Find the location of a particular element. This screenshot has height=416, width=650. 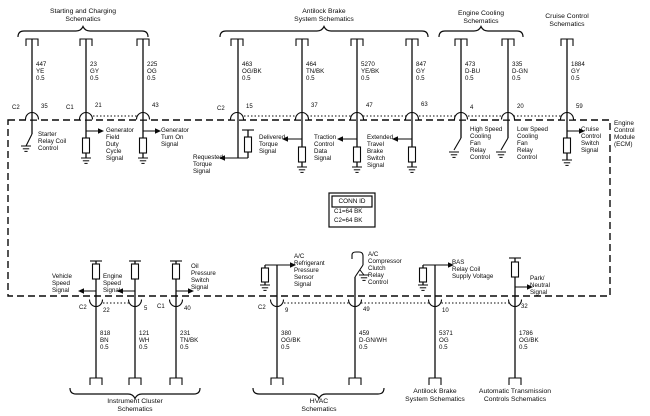

signal-gen-field: Generator Field Duty Cycle Signal is located at coordinates (120, 144).